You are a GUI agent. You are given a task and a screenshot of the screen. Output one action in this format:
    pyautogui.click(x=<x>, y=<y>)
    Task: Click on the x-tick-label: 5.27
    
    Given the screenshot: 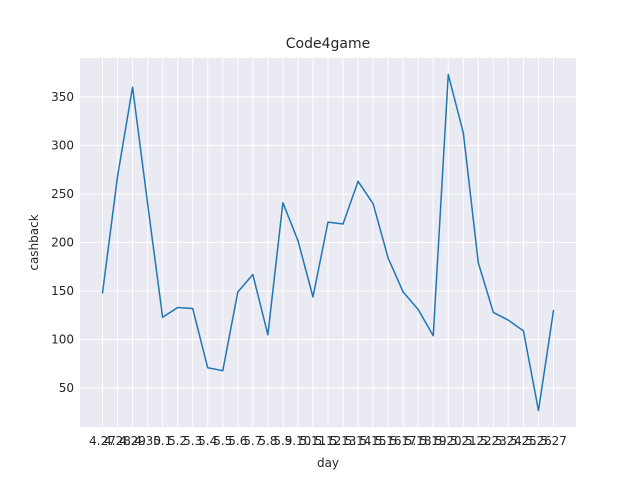 What is the action you would take?
    pyautogui.click(x=553, y=441)
    